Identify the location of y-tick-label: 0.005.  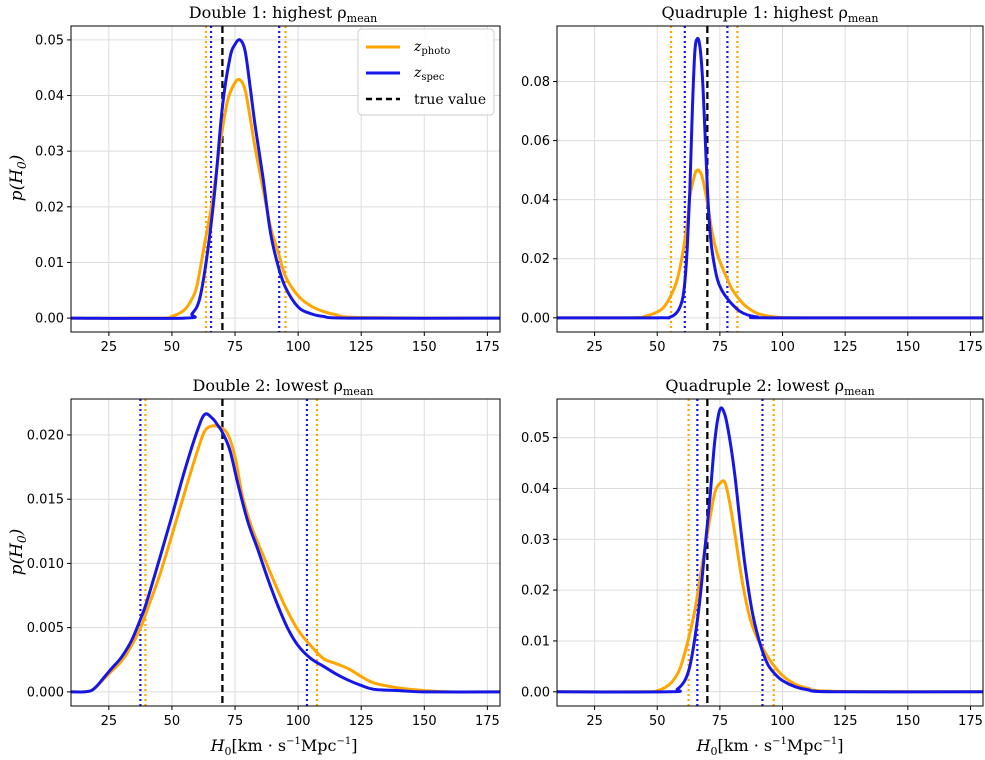
(45, 628).